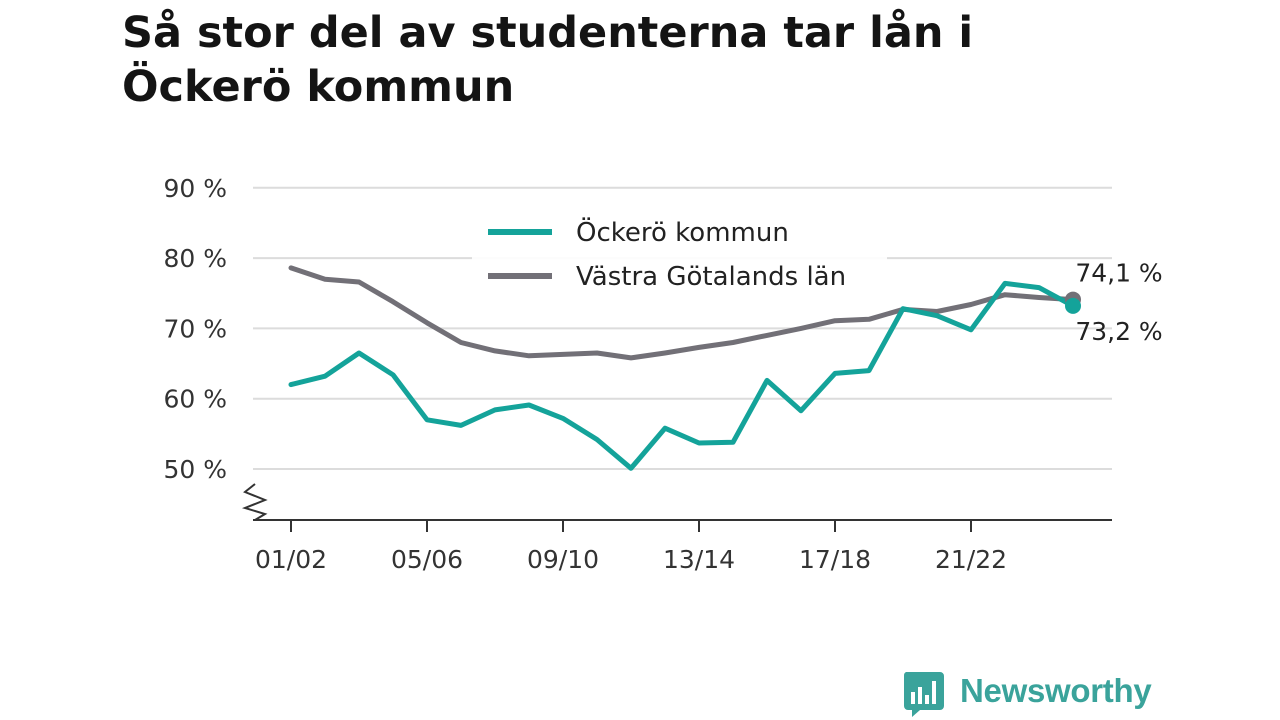 The image size is (1280, 720). Describe the element at coordinates (835, 559) in the screenshot. I see `x-tick-label: 17/18` at that location.